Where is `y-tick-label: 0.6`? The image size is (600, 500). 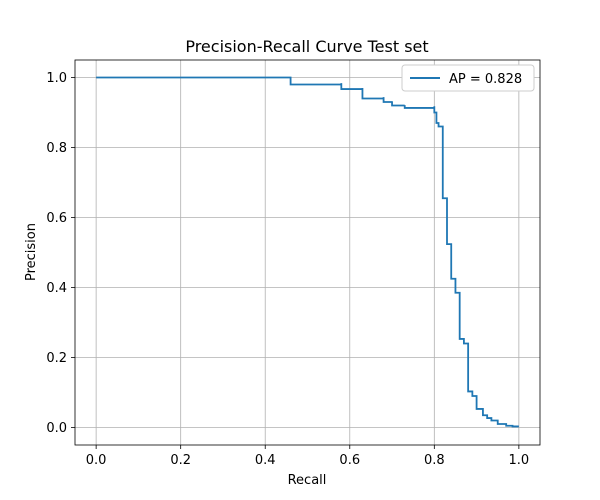 y-tick-label: 0.6 is located at coordinates (56, 218).